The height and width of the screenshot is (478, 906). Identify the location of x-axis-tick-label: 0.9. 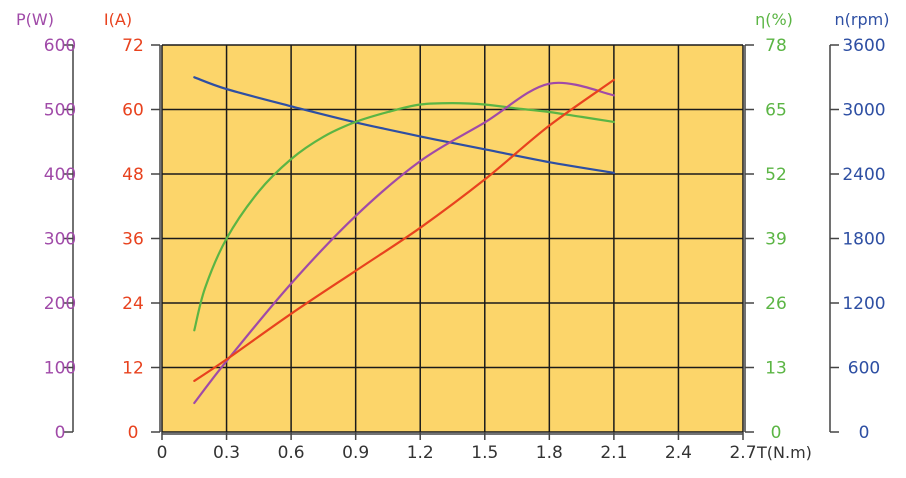
(355, 453).